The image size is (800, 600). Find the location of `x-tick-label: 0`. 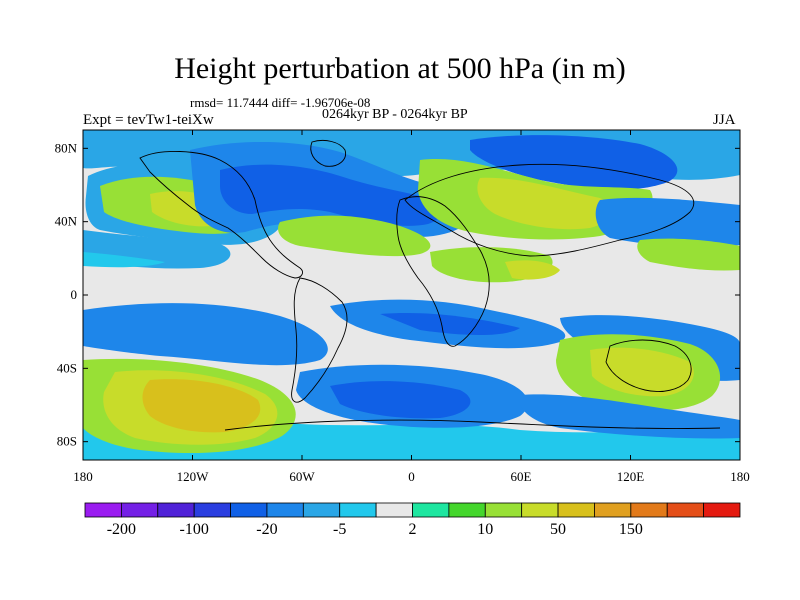

x-tick-label: 0 is located at coordinates (411, 476).